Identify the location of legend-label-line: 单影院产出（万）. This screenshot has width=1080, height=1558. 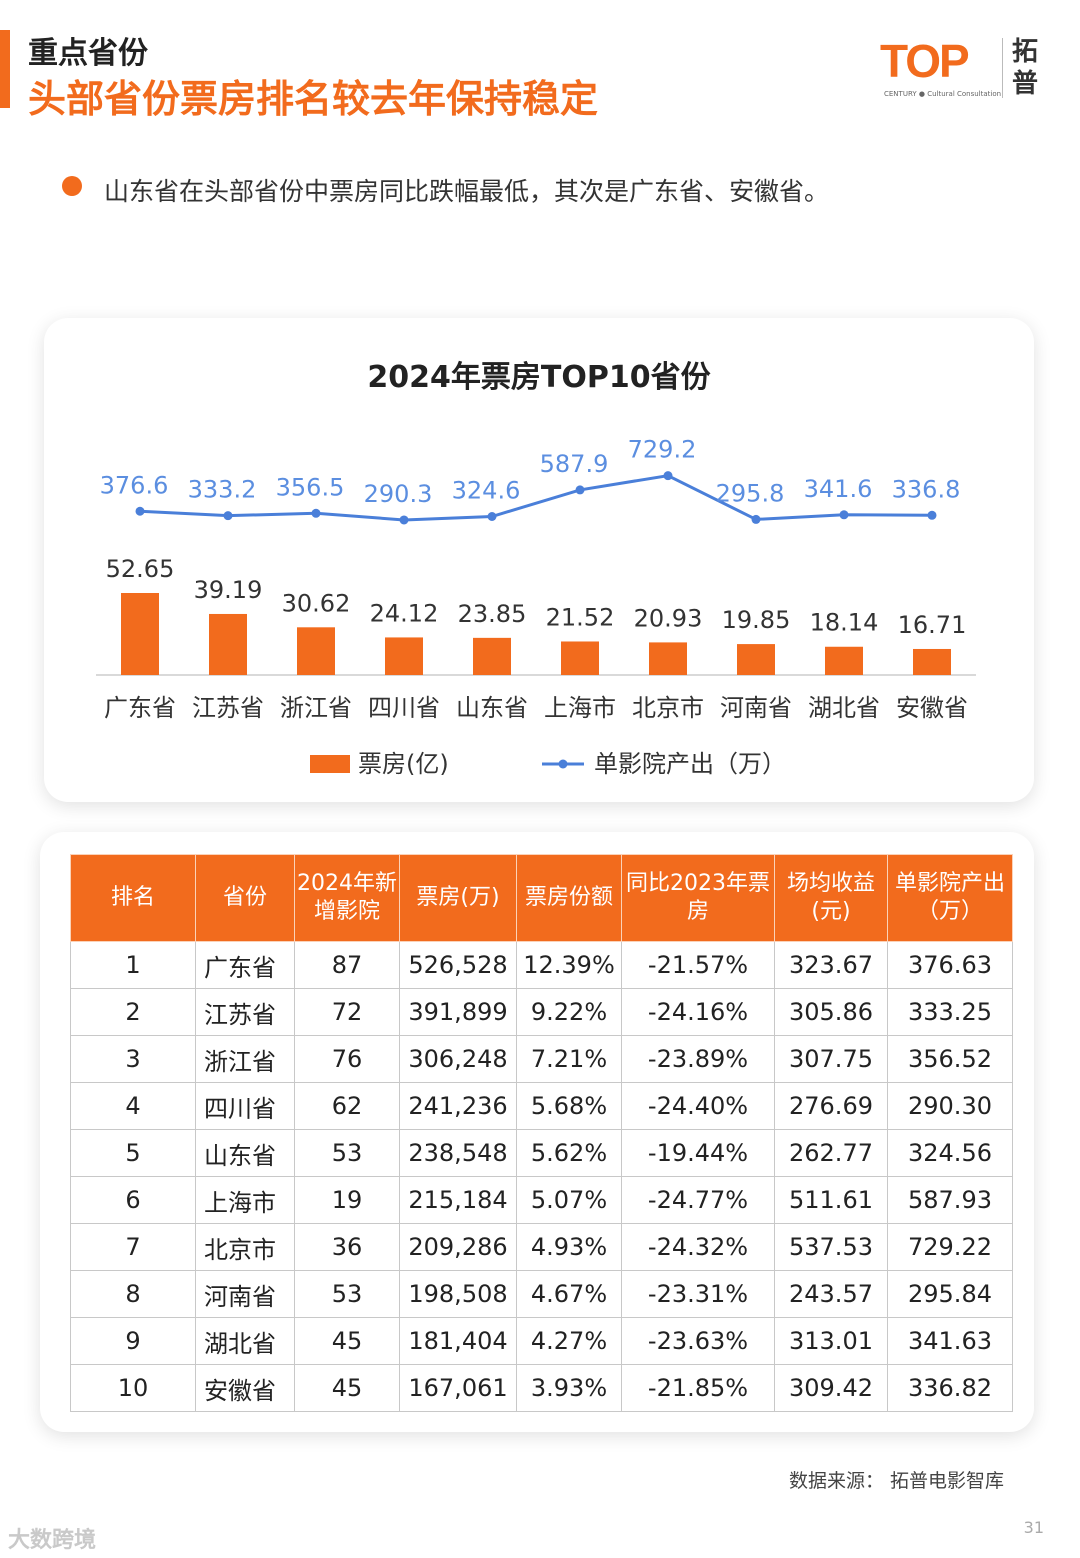
(690, 764).